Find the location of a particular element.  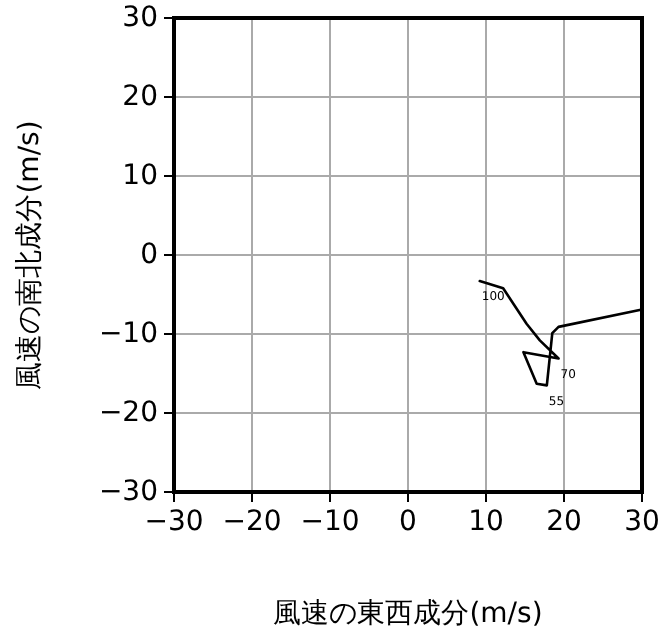

x-tick-label: 20 is located at coordinates (564, 522).